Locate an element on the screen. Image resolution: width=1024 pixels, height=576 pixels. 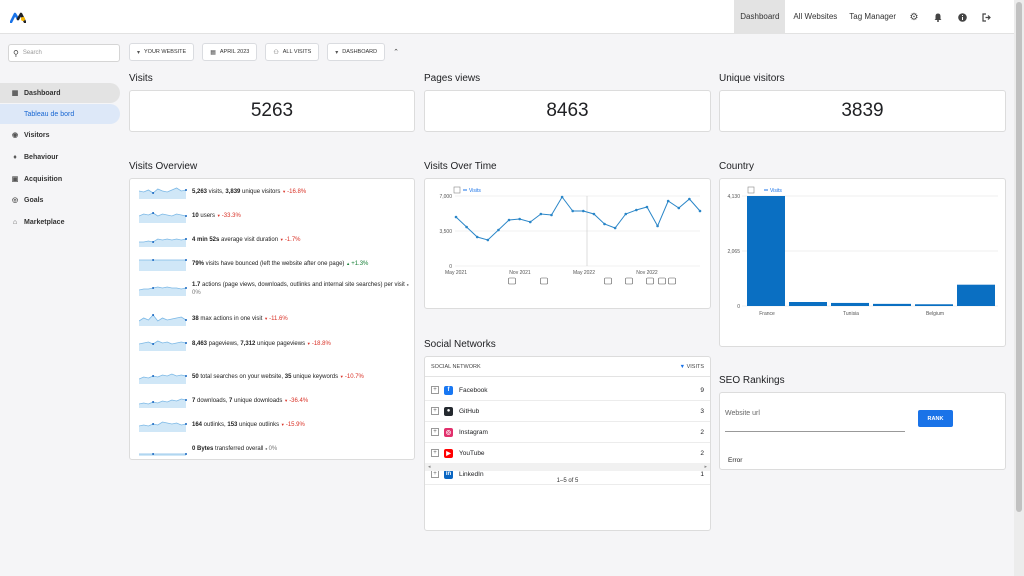
scroll-right-icon: ▸ is located at coordinates (705, 467).